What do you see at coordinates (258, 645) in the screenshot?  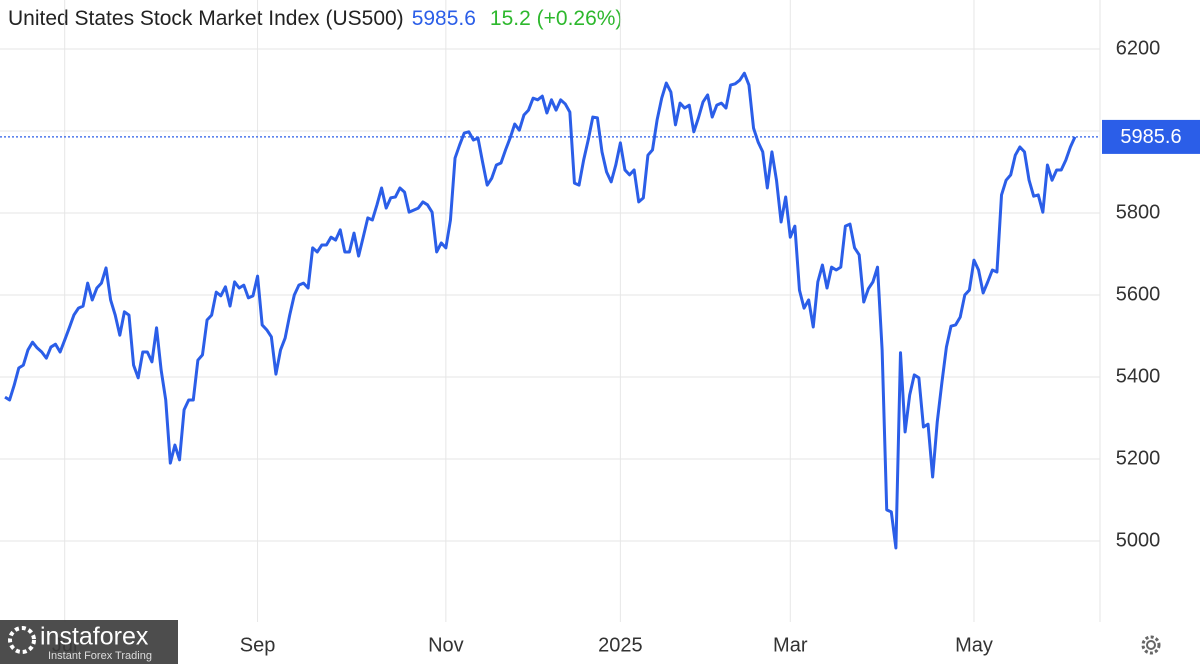 I see `x-tick-label: Sep` at bounding box center [258, 645].